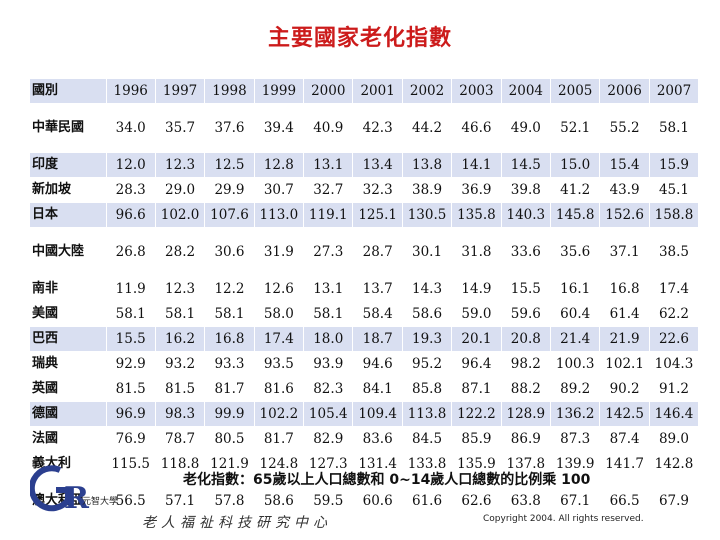  What do you see at coordinates (377, 364) in the screenshot?
I see `aging-index-cell: 94.6` at bounding box center [377, 364].